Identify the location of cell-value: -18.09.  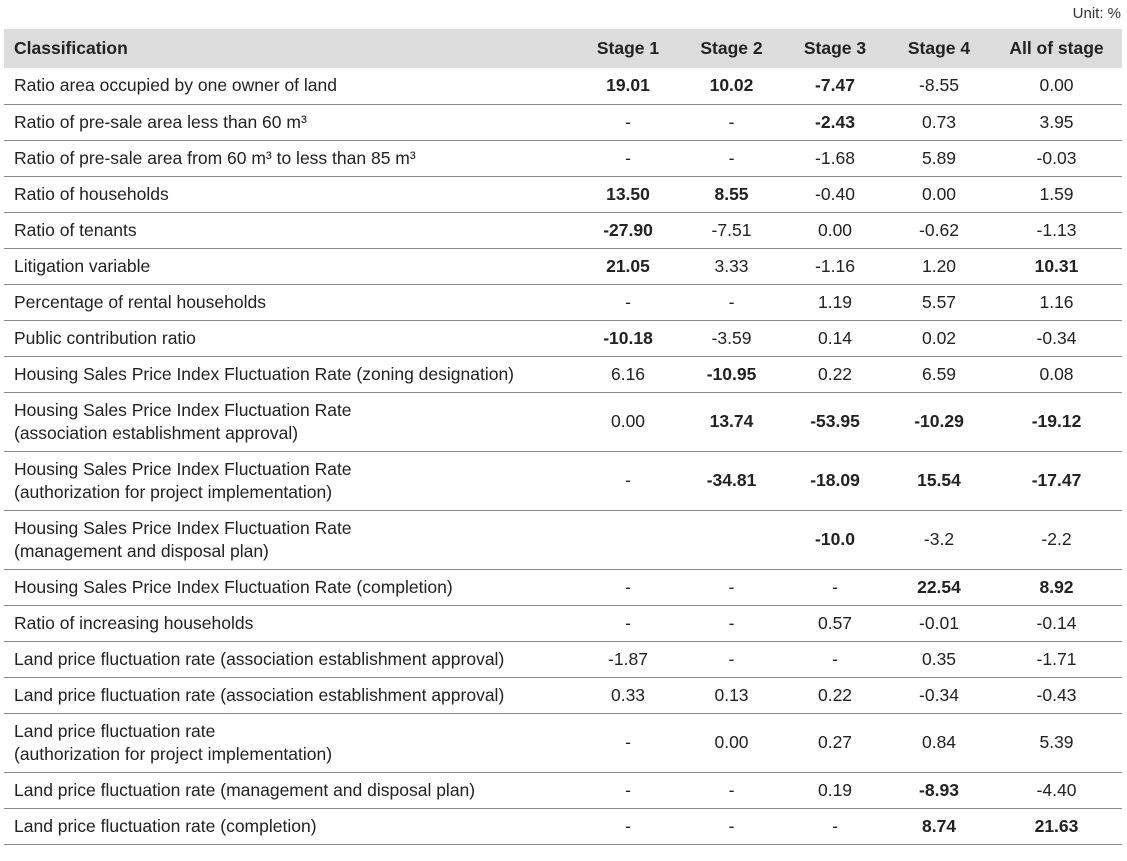
(835, 481).